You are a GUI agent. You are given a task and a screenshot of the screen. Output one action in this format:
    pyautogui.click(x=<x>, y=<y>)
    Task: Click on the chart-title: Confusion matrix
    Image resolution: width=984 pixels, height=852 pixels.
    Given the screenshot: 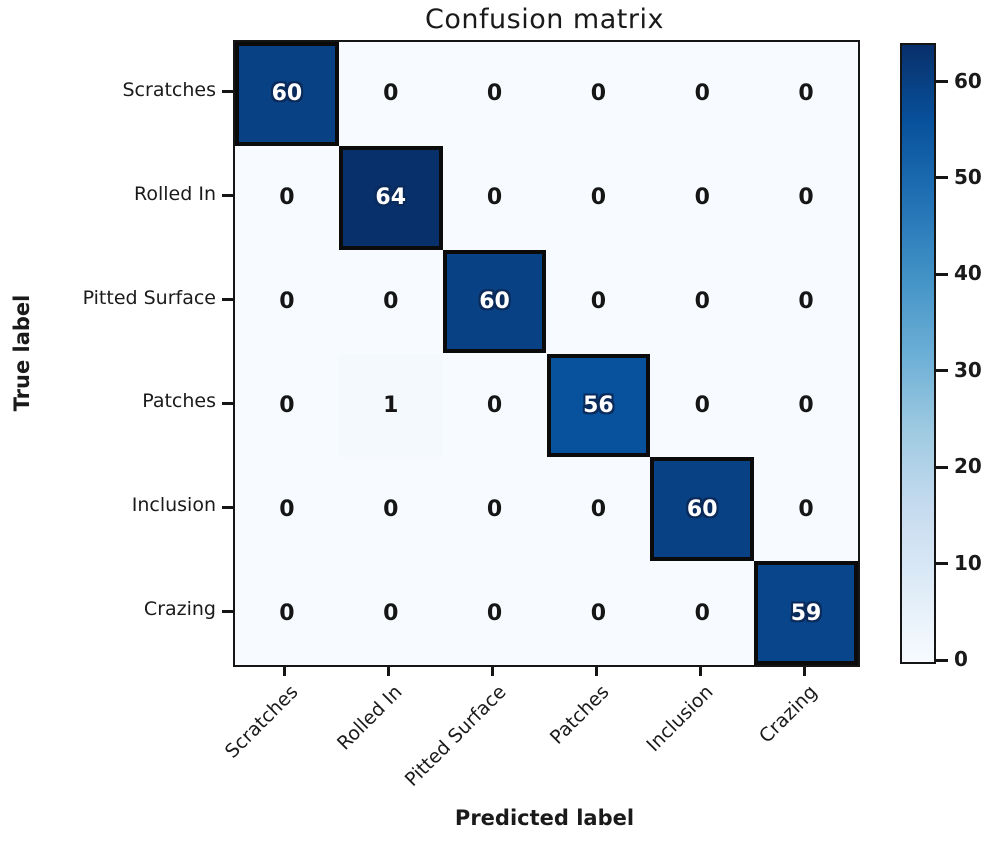 What is the action you would take?
    pyautogui.click(x=544, y=19)
    